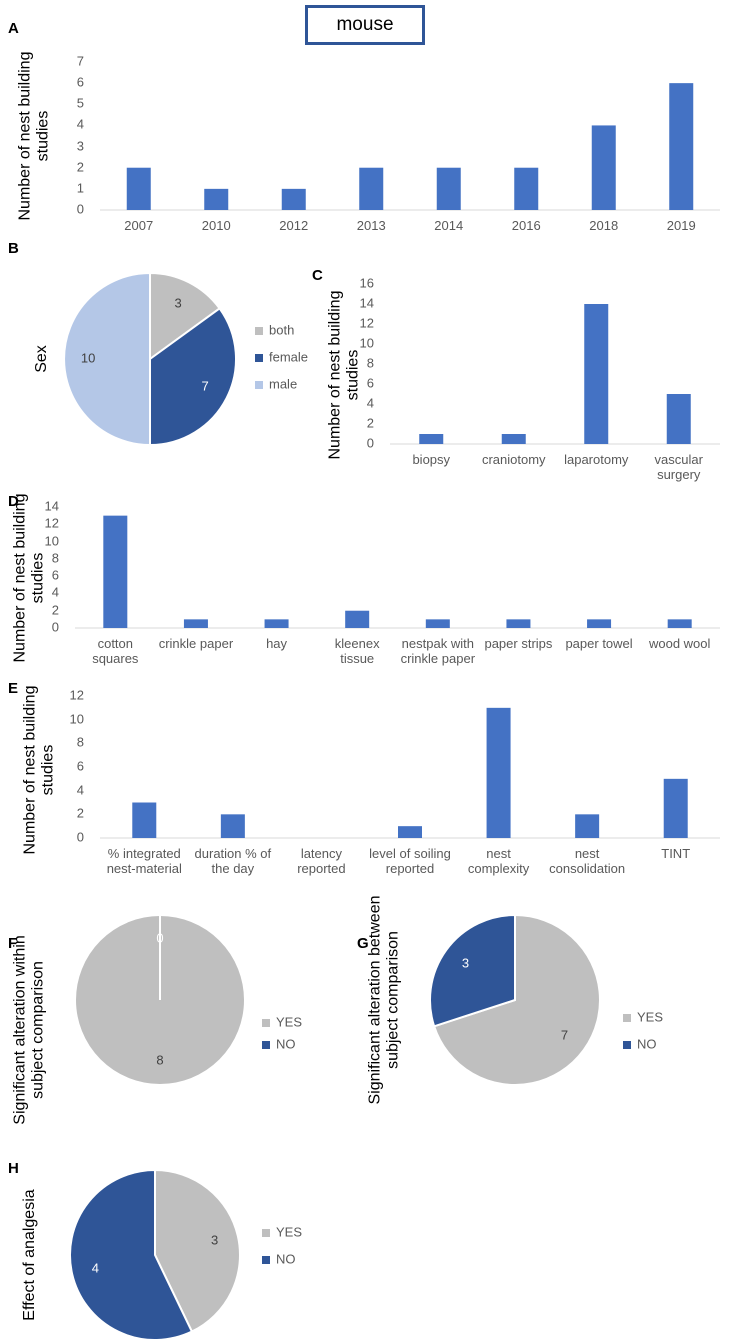 This screenshot has width=735, height=1339. I want to click on panel-letter: B, so click(13, 248).